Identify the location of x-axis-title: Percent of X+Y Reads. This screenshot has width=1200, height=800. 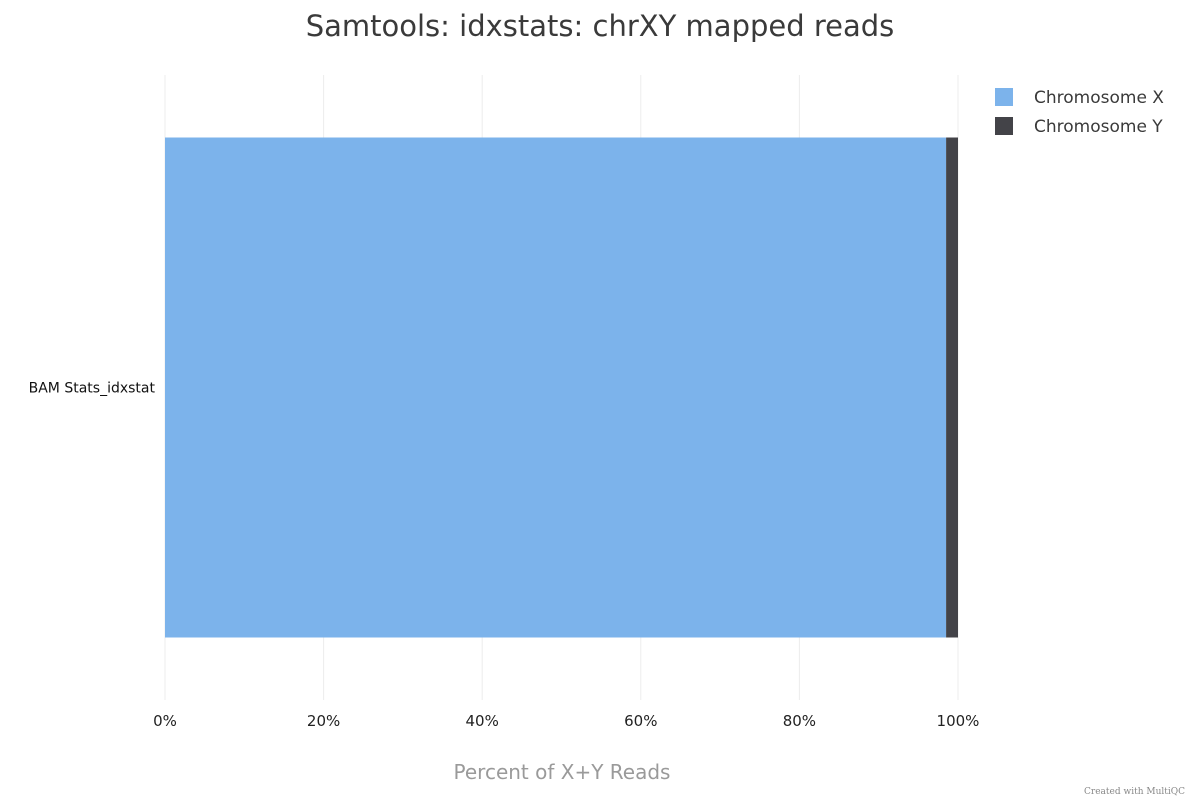
(562, 772).